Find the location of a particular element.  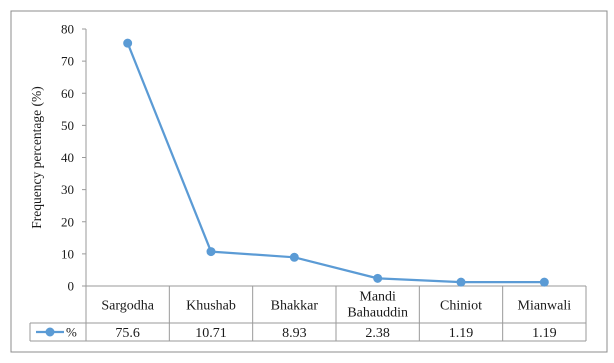

y-tick-label: 40 is located at coordinates (67, 157).